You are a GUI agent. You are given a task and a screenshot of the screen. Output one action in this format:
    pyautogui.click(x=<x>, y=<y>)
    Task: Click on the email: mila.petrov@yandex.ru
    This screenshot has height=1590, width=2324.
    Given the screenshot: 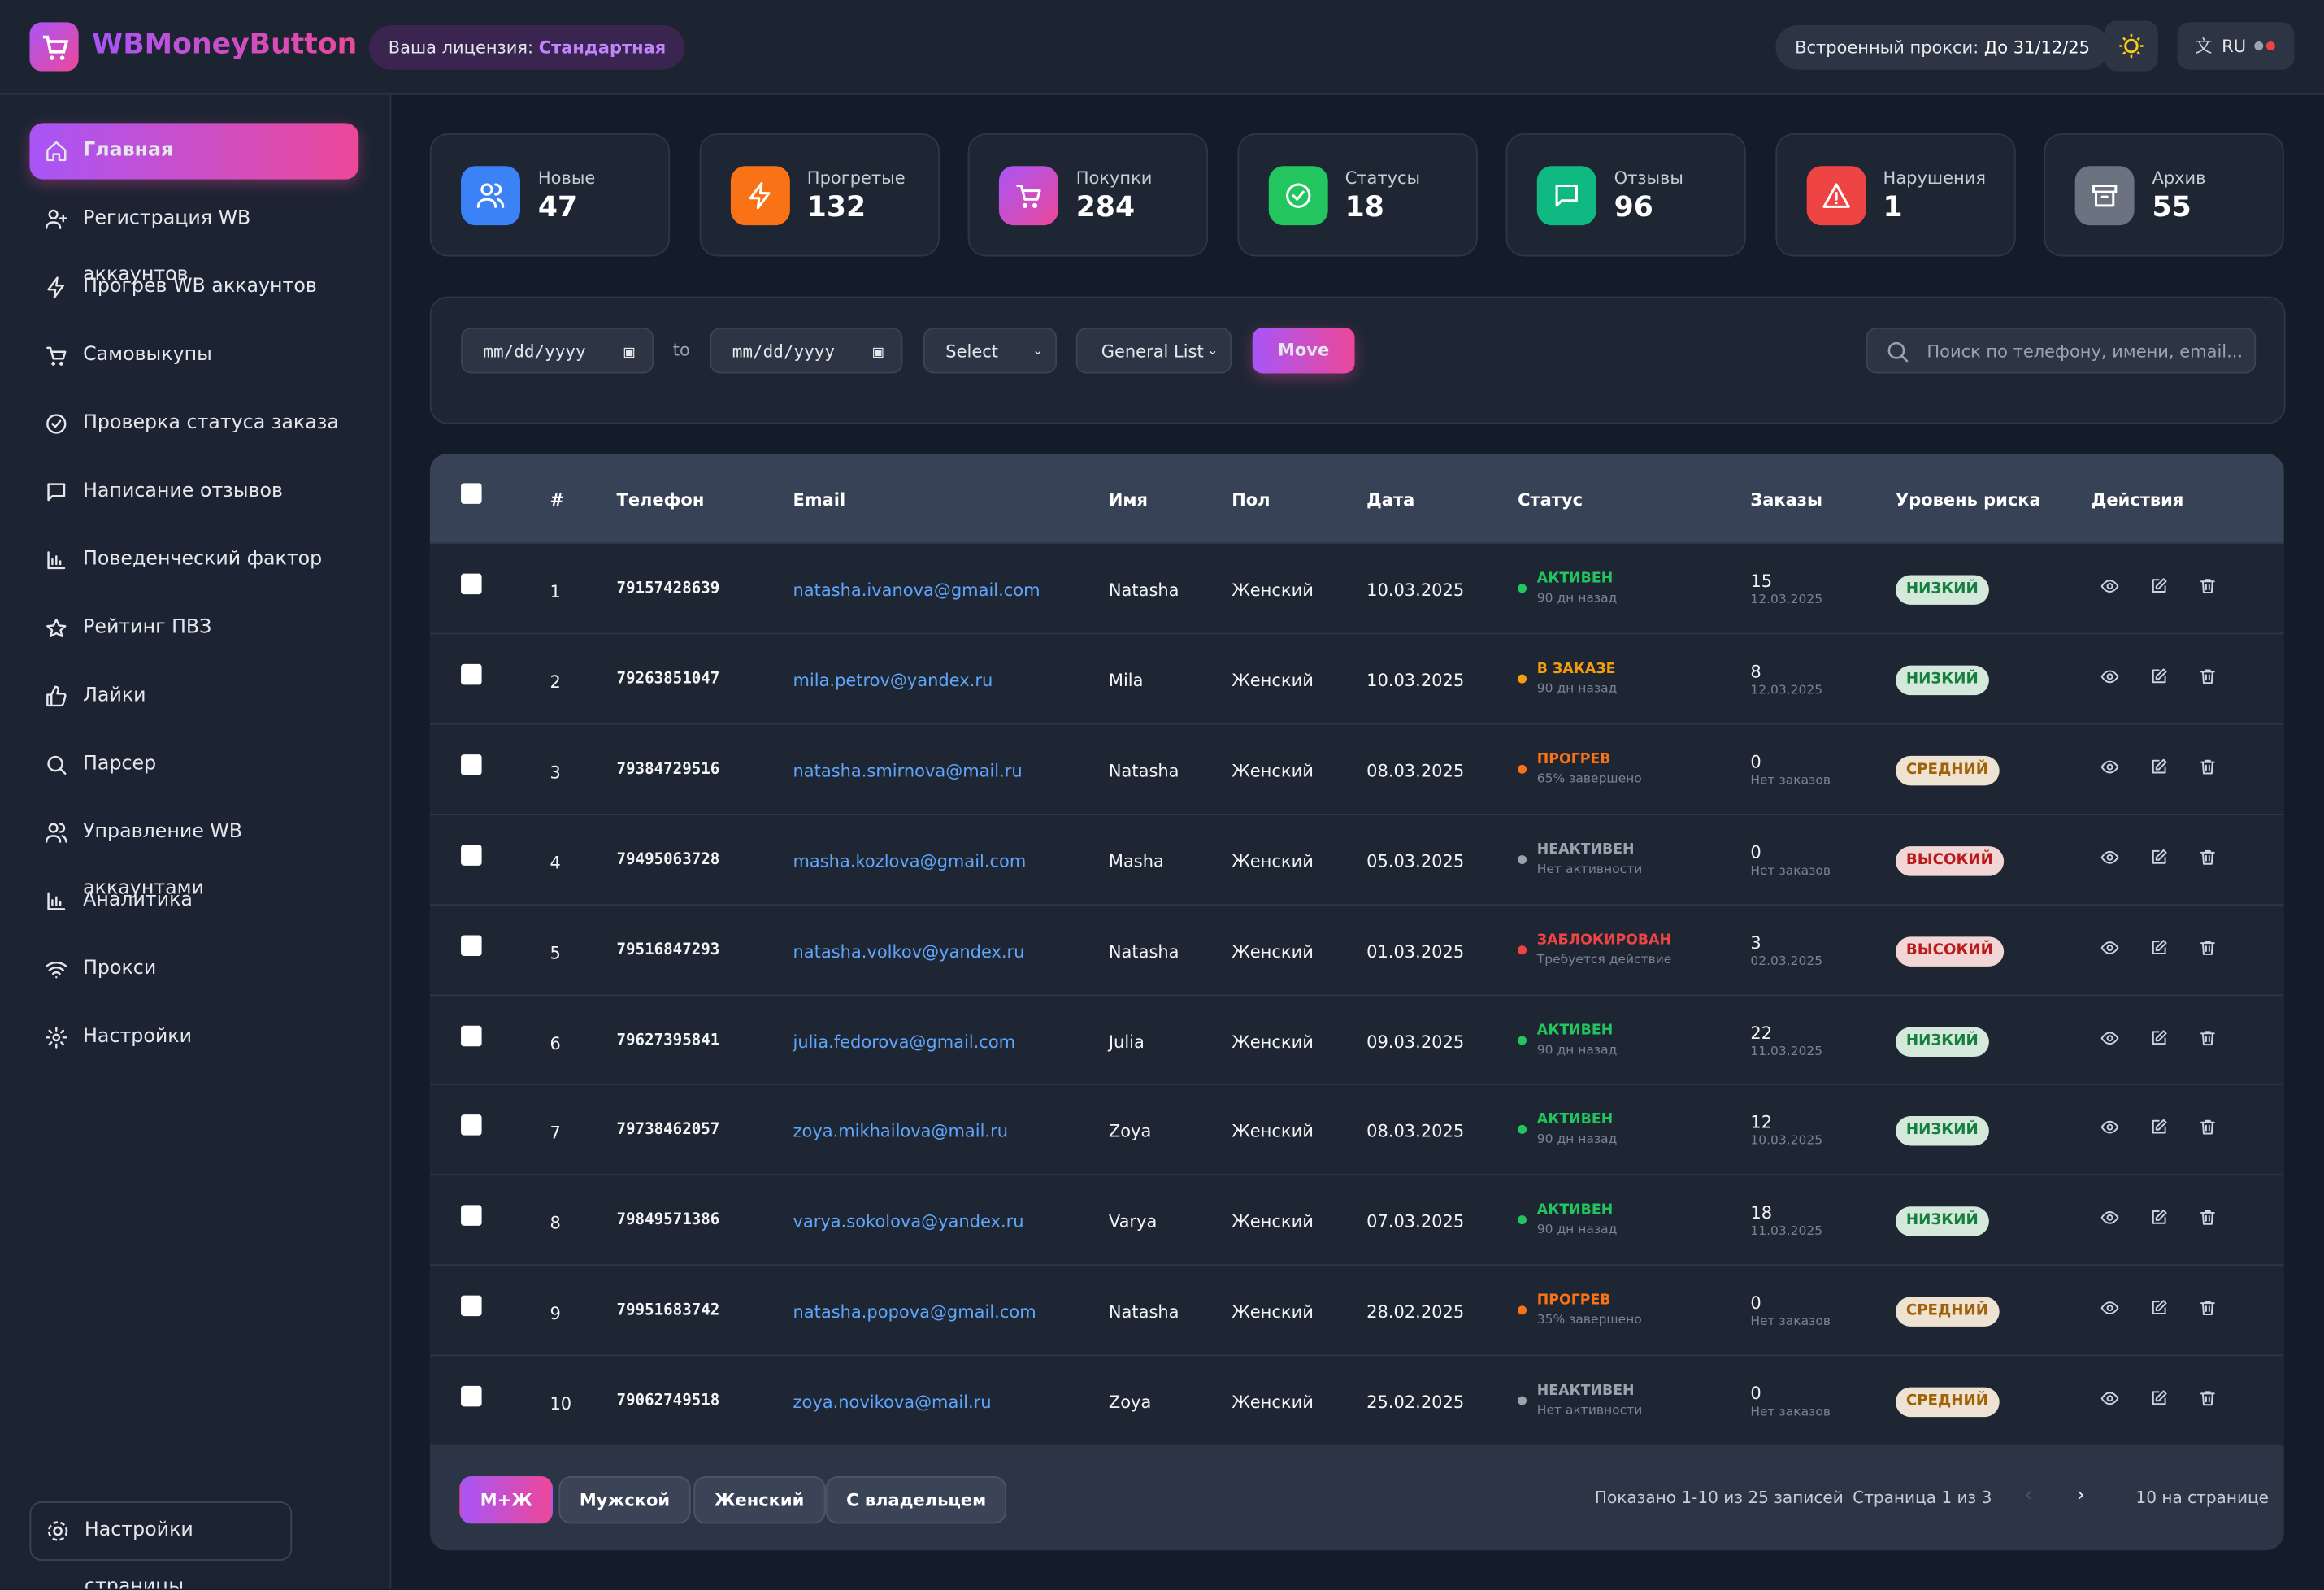 What is the action you would take?
    pyautogui.click(x=893, y=680)
    